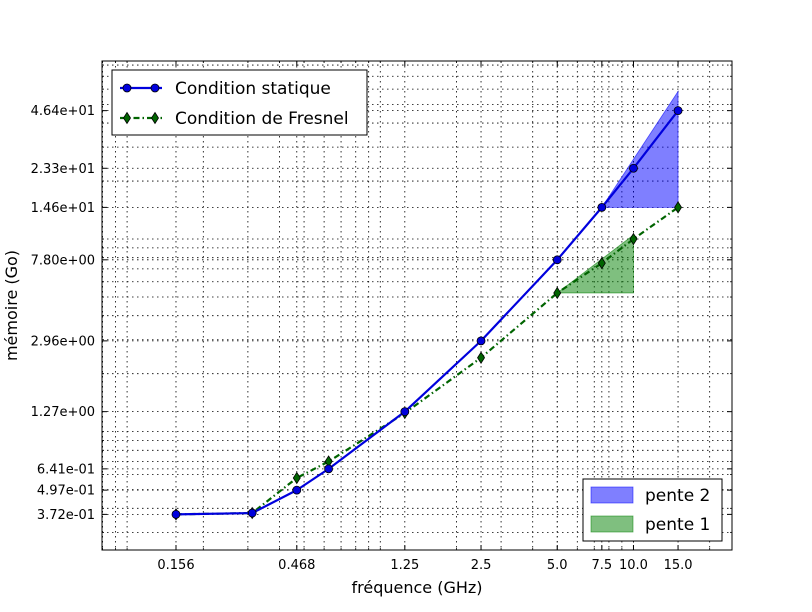  Describe the element at coordinates (677, 525) in the screenshot. I see `legend-label: pente 1` at that location.